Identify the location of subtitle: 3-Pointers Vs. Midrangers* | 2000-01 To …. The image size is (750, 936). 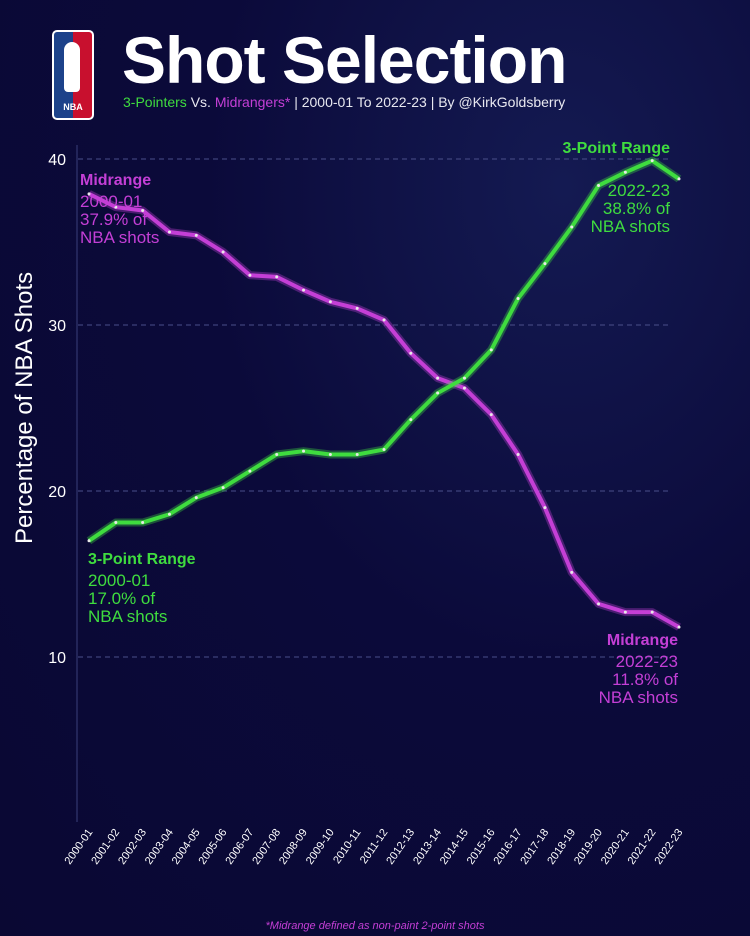
(344, 102).